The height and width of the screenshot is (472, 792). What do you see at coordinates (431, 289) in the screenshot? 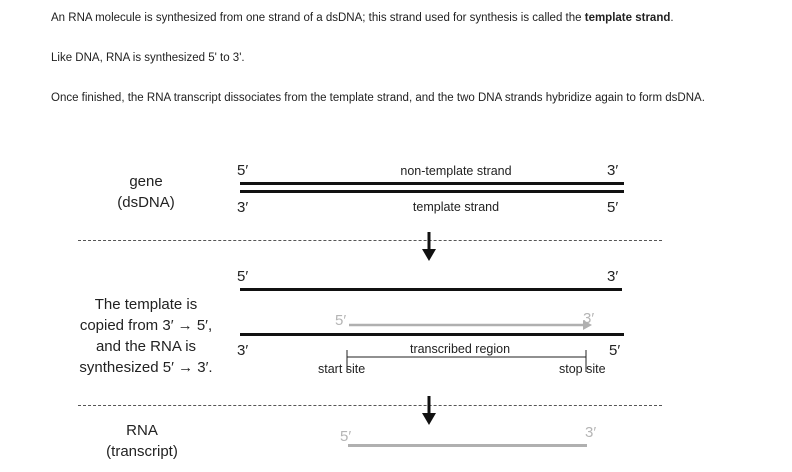
I see `transcription-non-template-line` at bounding box center [431, 289].